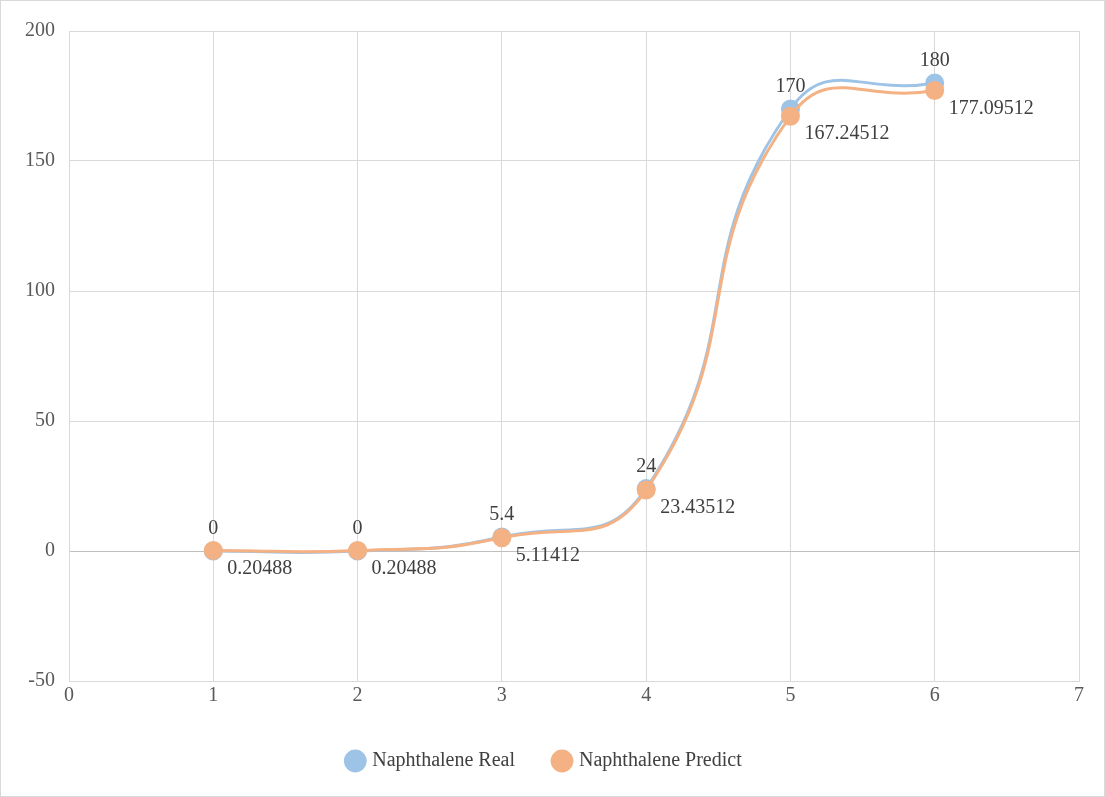  What do you see at coordinates (40, 289) in the screenshot?
I see `y-tick-label: 100` at bounding box center [40, 289].